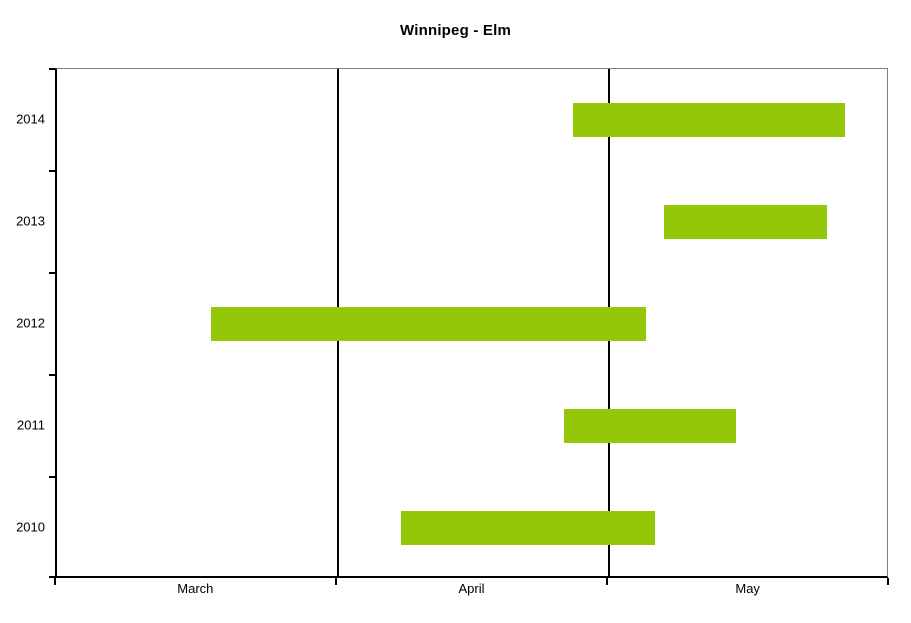 This screenshot has height=623, width=911. I want to click on y-axis-label-2010: 2010, so click(30, 527).